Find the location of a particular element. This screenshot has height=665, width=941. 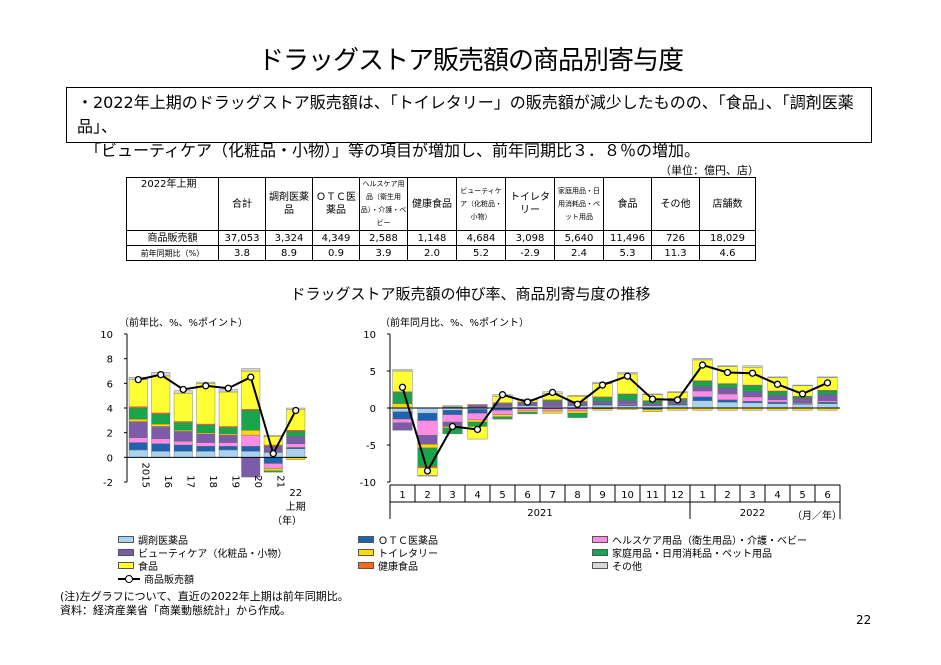

table-header: 健康食品 is located at coordinates (432, 204).